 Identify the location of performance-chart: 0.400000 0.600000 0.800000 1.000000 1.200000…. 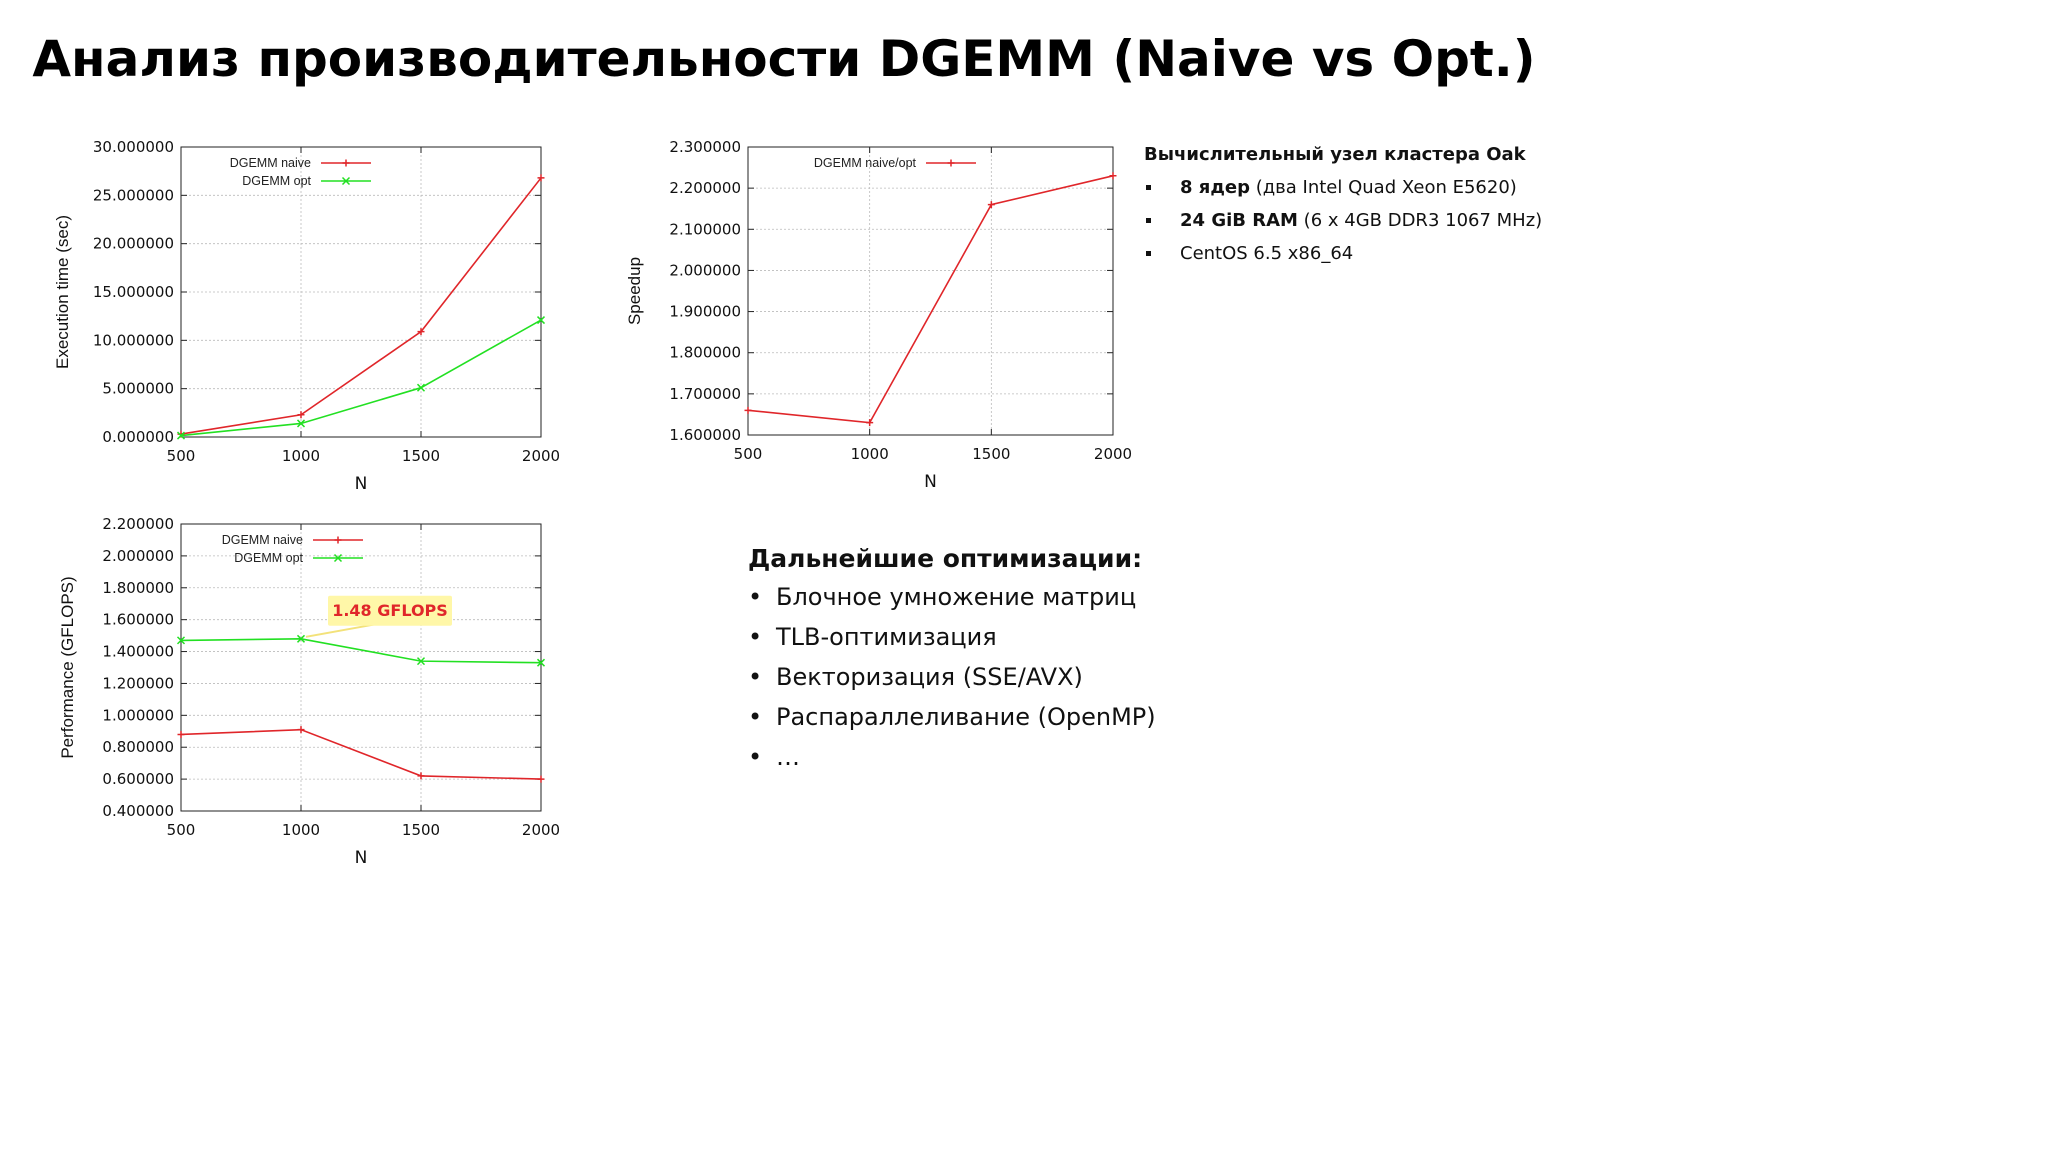
(309, 691).